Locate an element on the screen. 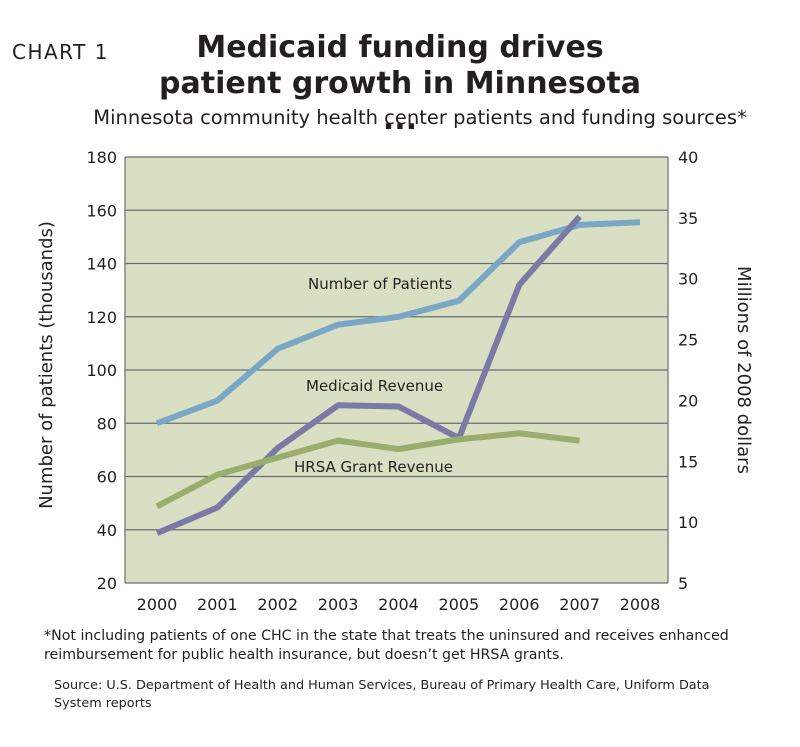  x-tick-label: 2002 is located at coordinates (277, 604).